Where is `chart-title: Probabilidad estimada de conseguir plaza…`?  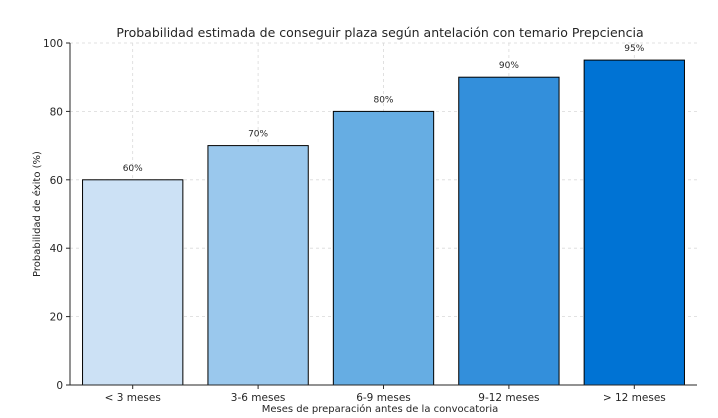
chart-title: Probabilidad estimada de conseguir plaza… is located at coordinates (379, 32).